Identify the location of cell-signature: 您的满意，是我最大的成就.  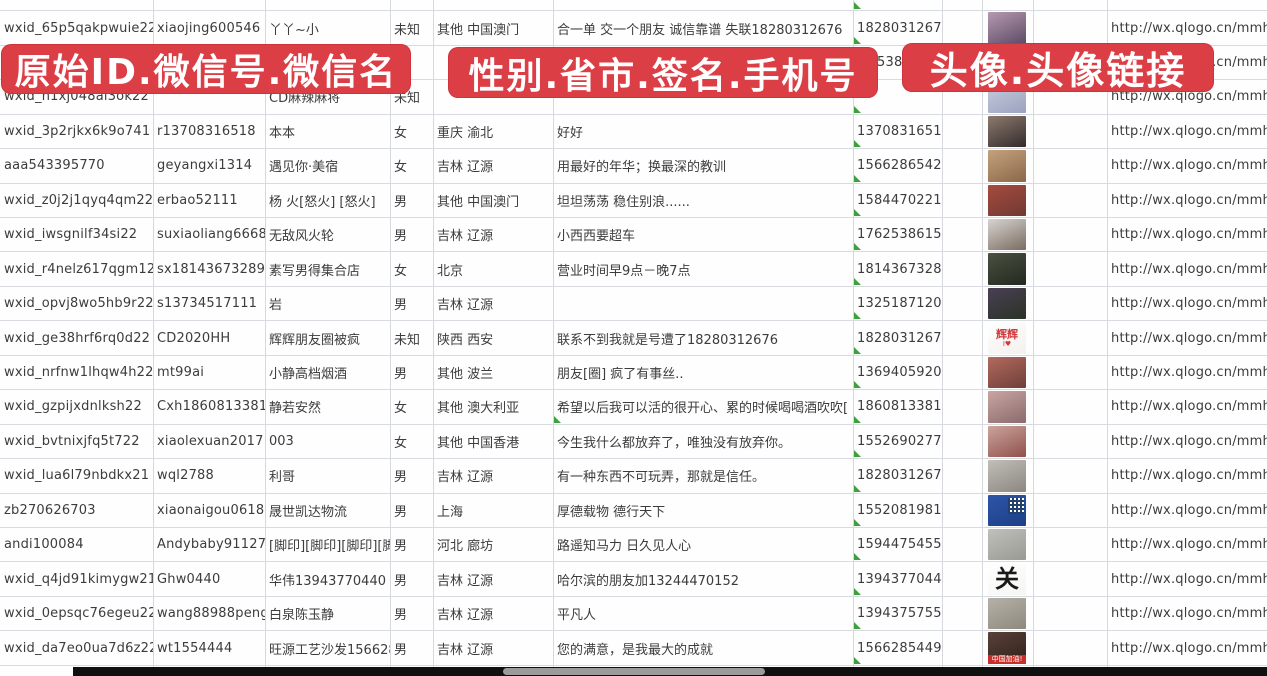
(635, 650).